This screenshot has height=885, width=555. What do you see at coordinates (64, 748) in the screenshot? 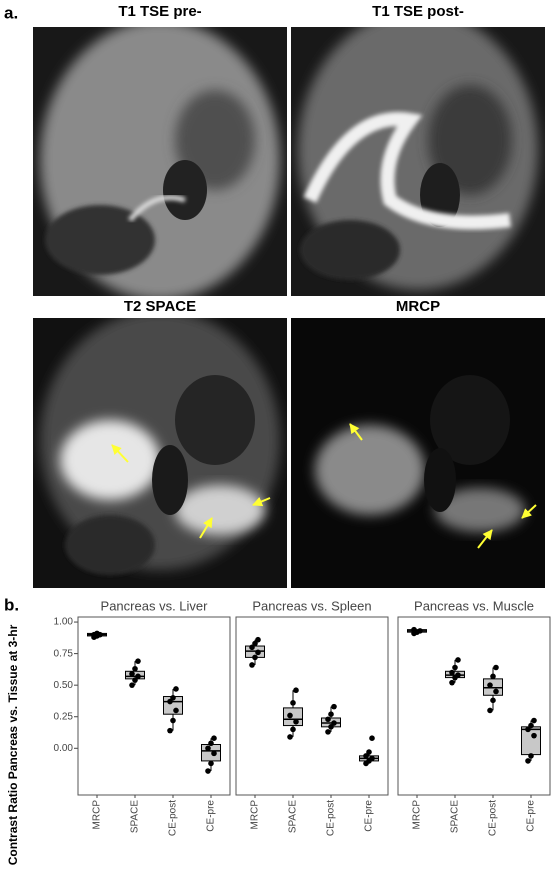
I see `y-tick-label: 0.00` at bounding box center [64, 748].